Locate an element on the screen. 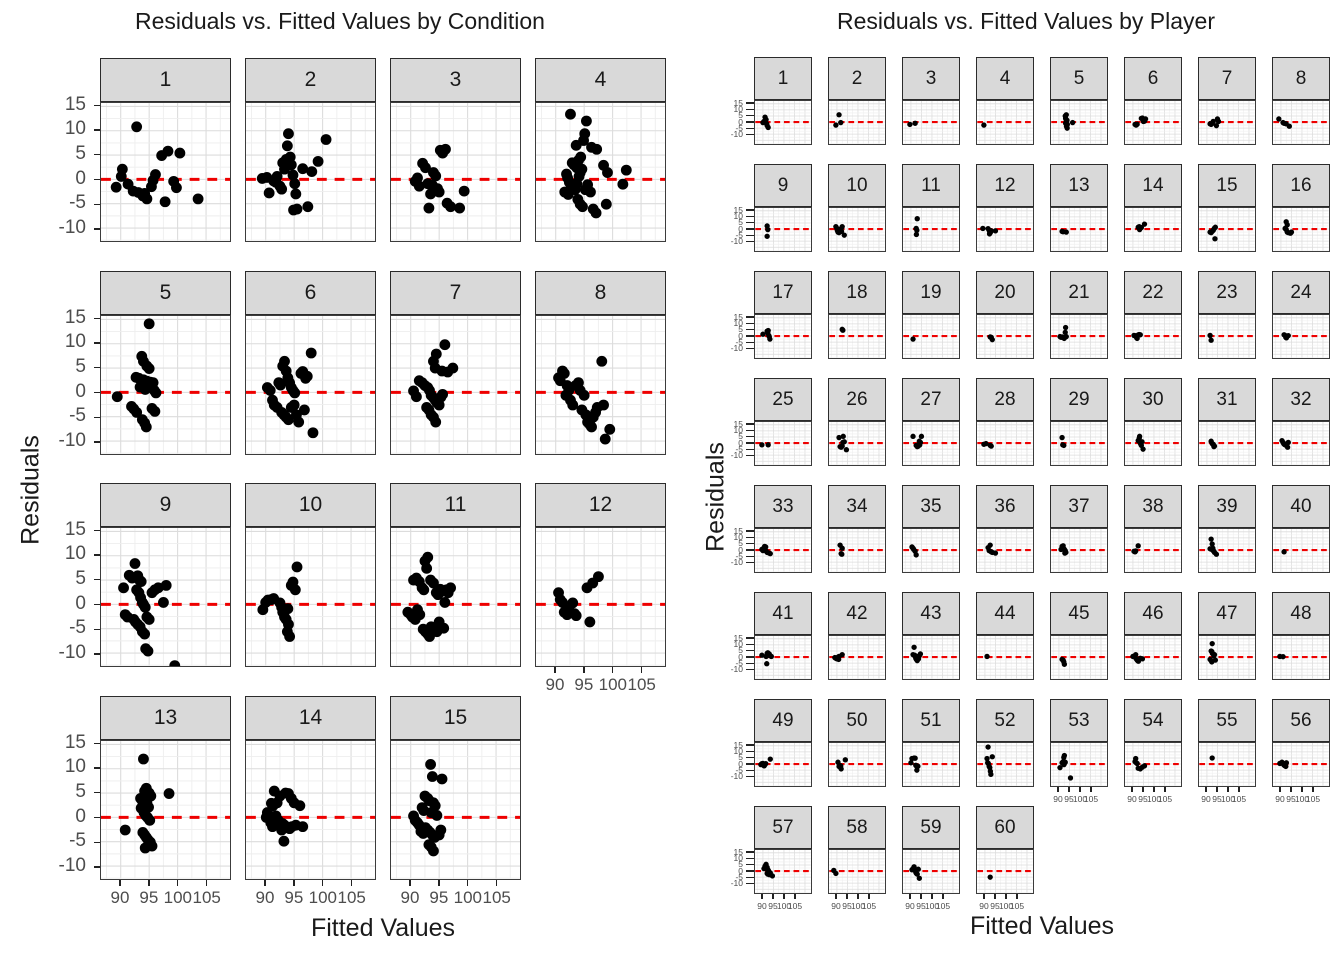 The image size is (1344, 960). facet-strip: 8 is located at coordinates (600, 293).